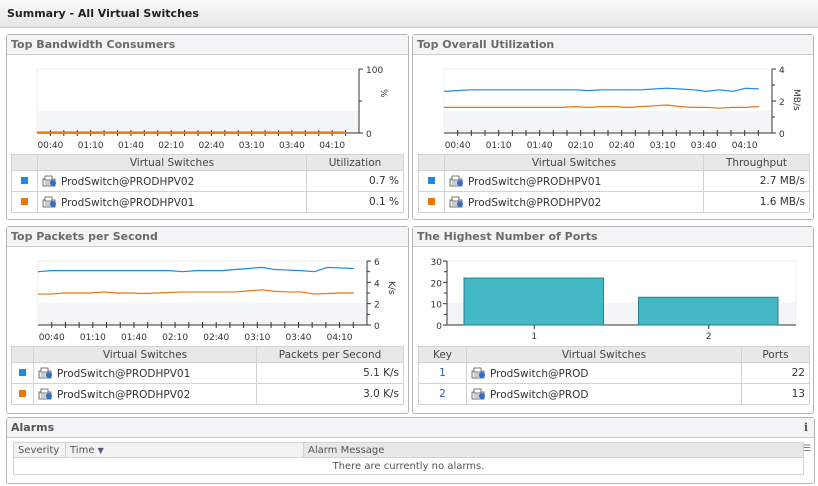 This screenshot has height=486, width=818. What do you see at coordinates (709, 337) in the screenshot?
I see `x-tick-label: 2` at bounding box center [709, 337].